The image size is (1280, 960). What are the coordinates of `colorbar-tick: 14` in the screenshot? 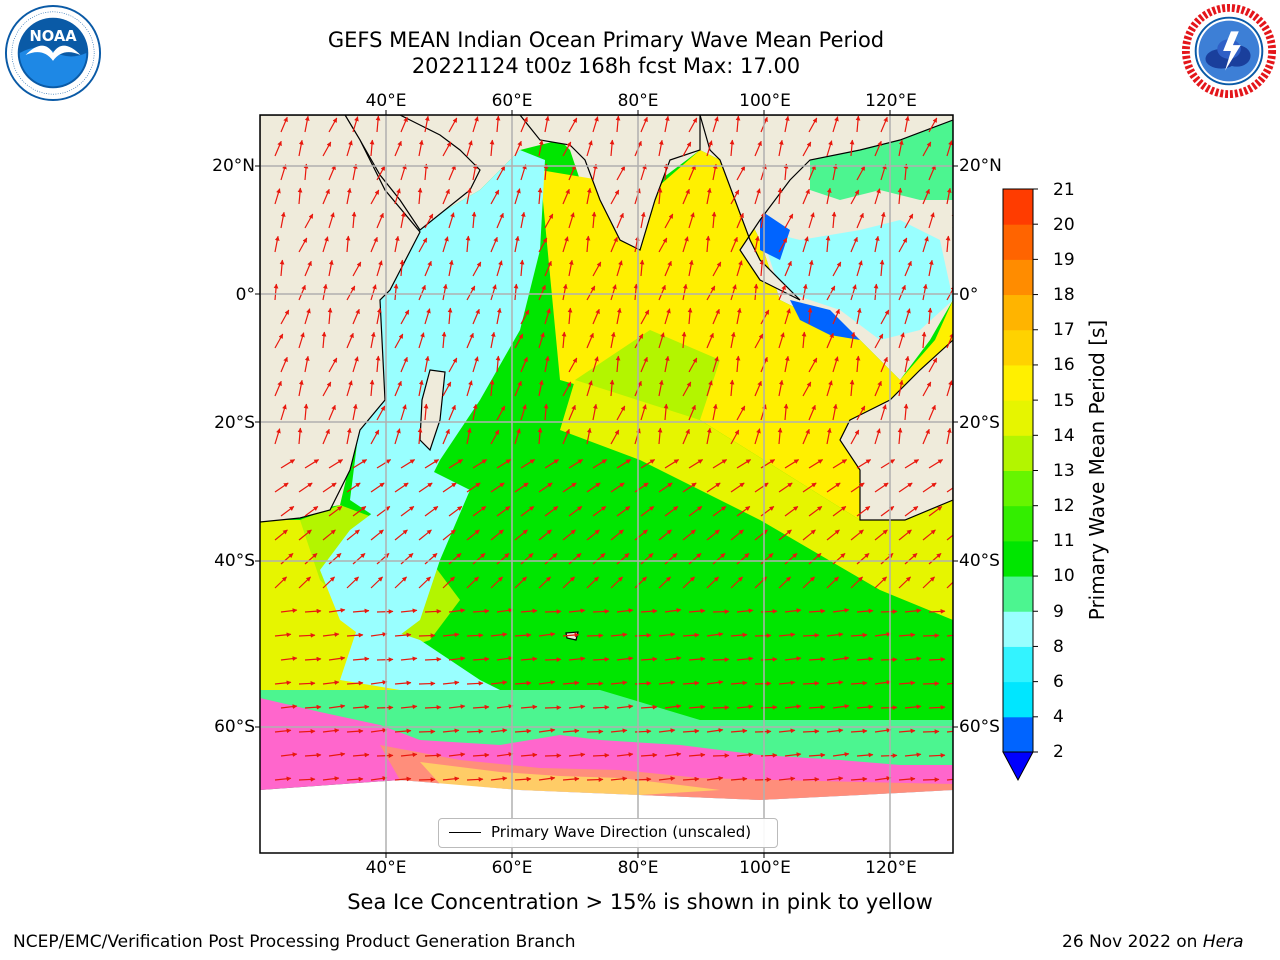 It's located at (1064, 436).